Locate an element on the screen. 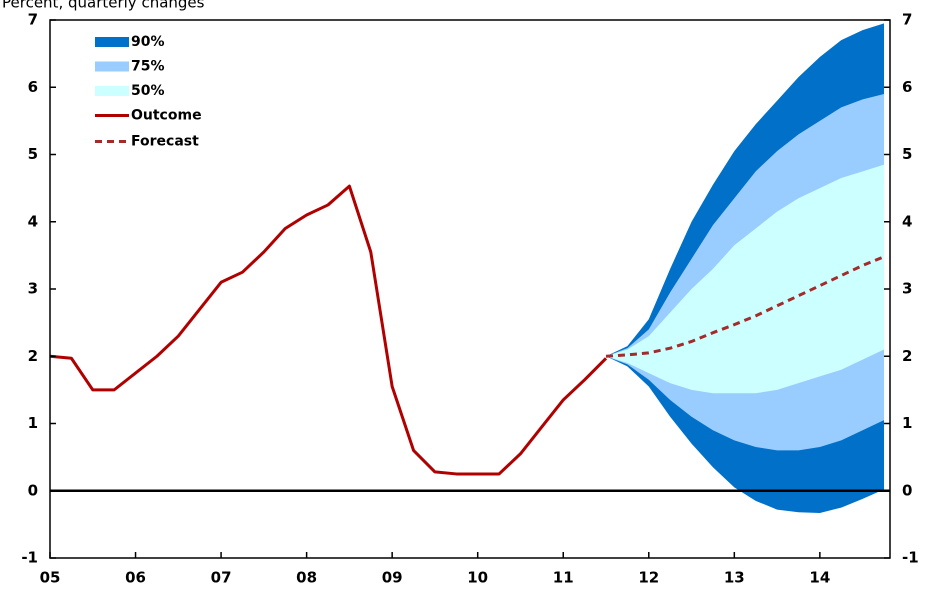 The height and width of the screenshot is (595, 935). legend-label: Forecast is located at coordinates (165, 142).